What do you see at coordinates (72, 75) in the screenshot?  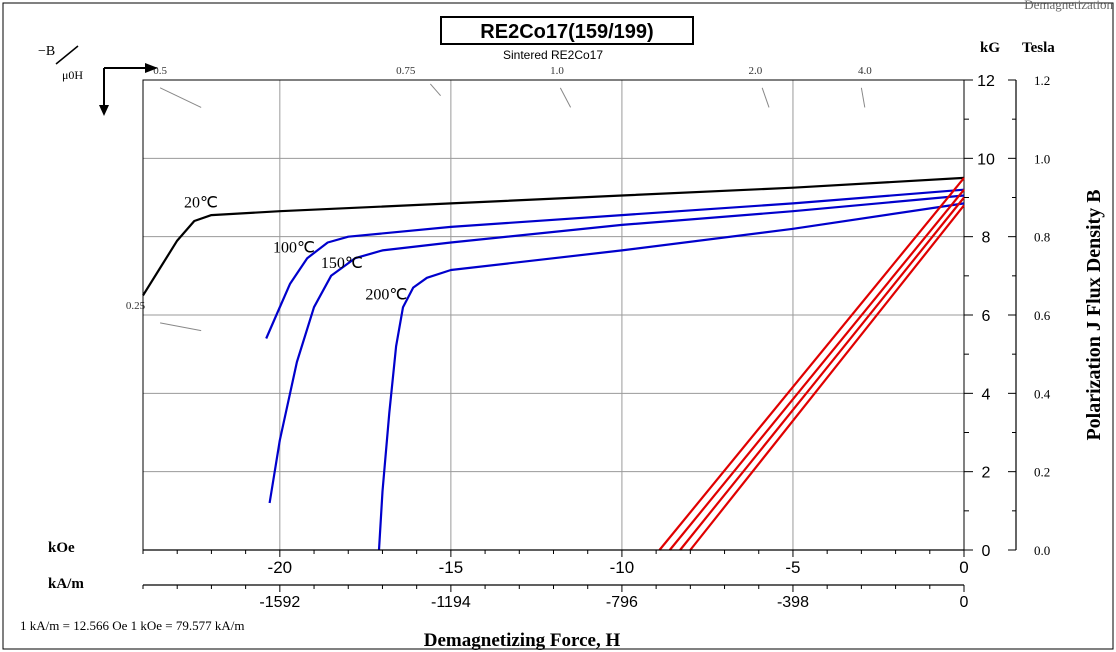 I see `corner-label-h: μ0H` at bounding box center [72, 75].